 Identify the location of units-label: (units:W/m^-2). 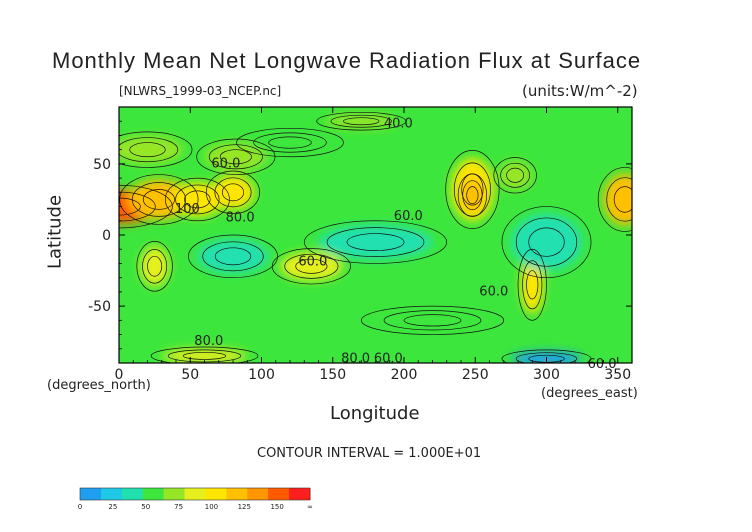
(580, 91).